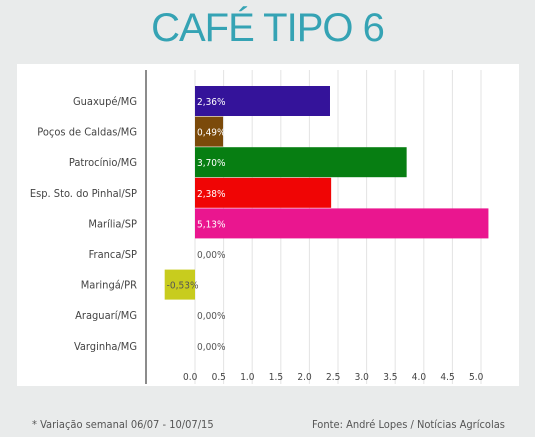  What do you see at coordinates (211, 194) in the screenshot?
I see `data-label: 2,38%` at bounding box center [211, 194].